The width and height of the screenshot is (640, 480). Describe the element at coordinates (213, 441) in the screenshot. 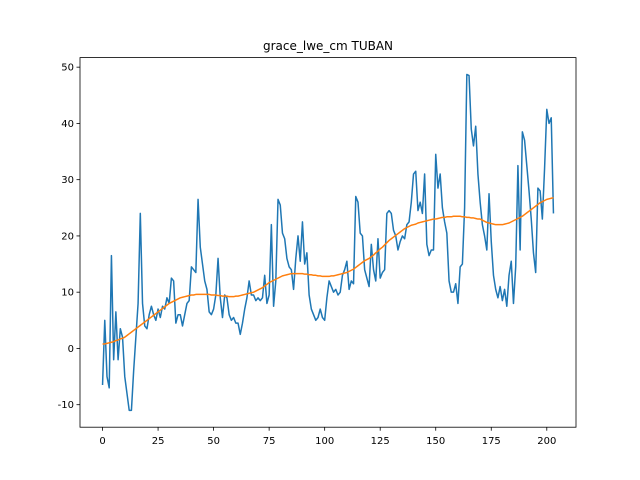

I see `x-tick-label: 50` at that location.